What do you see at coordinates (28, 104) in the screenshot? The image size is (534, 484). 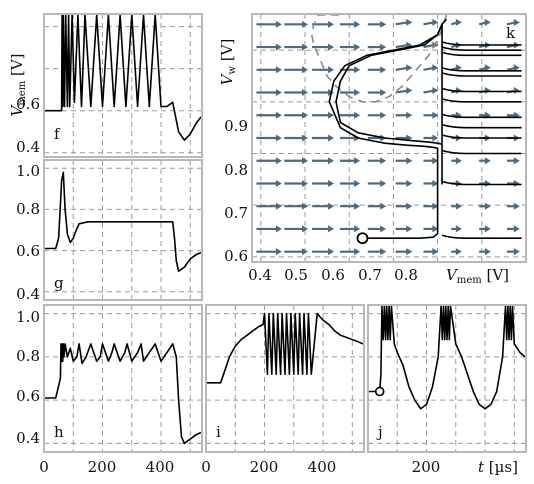 I see `panel-f-ytick-0: 0.6` at bounding box center [28, 104].